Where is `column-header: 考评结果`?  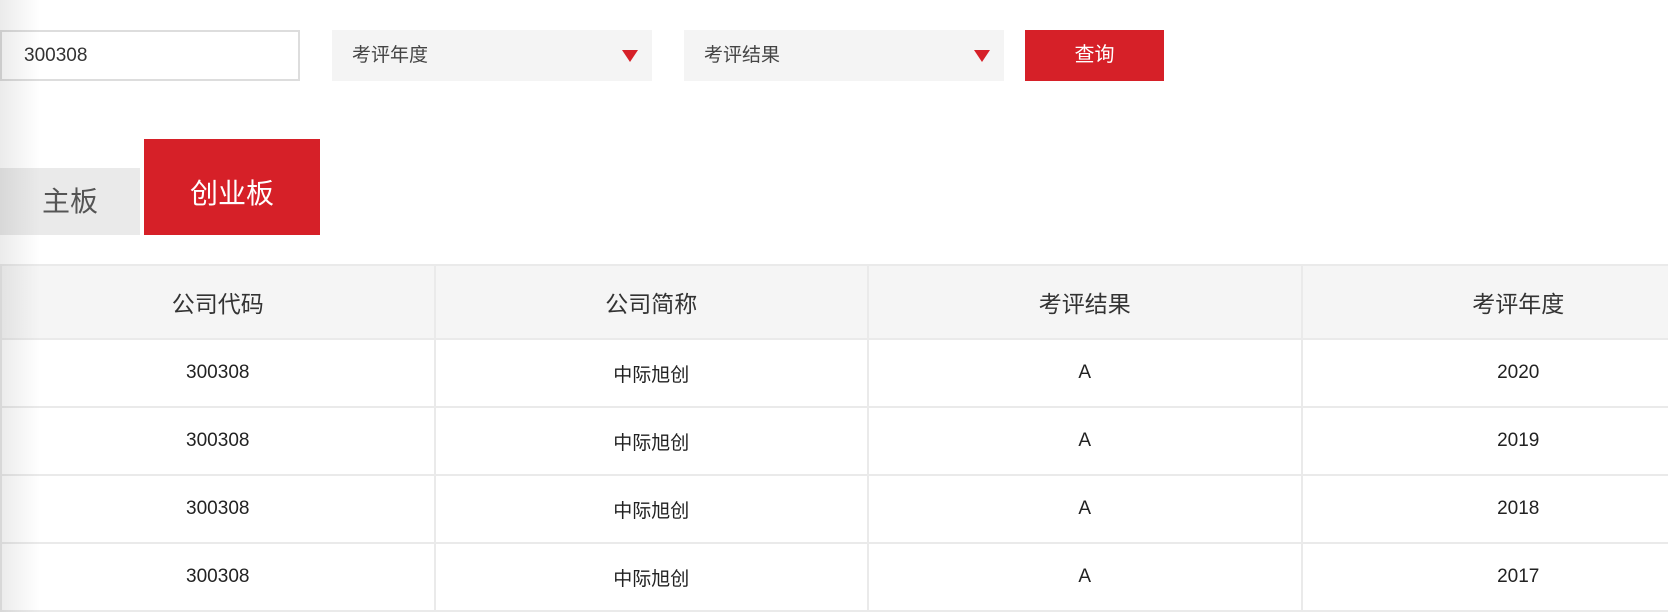
column-header: 考评结果 is located at coordinates (1085, 302).